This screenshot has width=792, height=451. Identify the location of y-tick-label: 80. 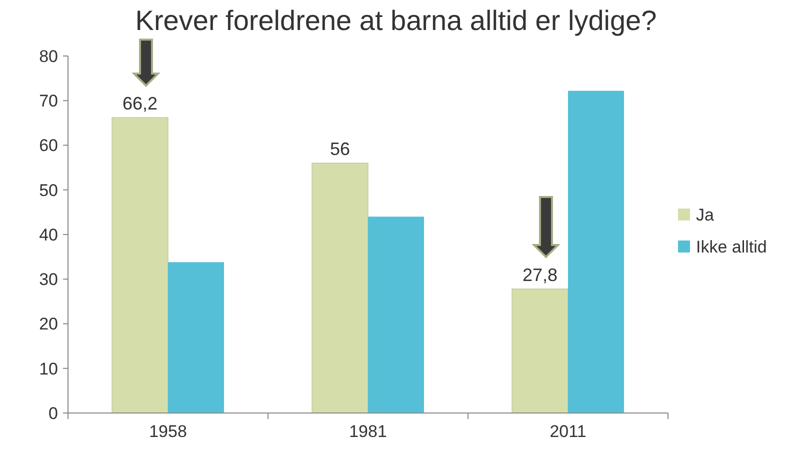
(48, 56).